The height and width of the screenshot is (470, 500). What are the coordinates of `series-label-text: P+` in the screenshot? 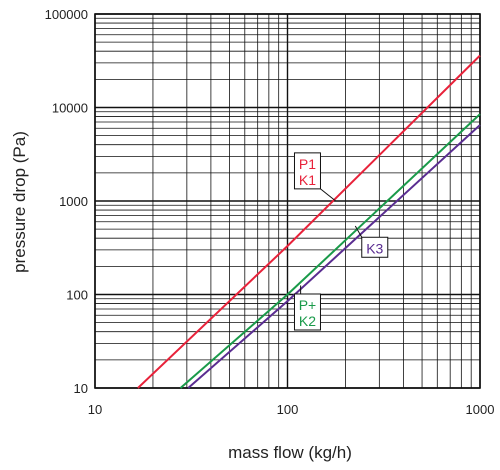 It's located at (308, 305).